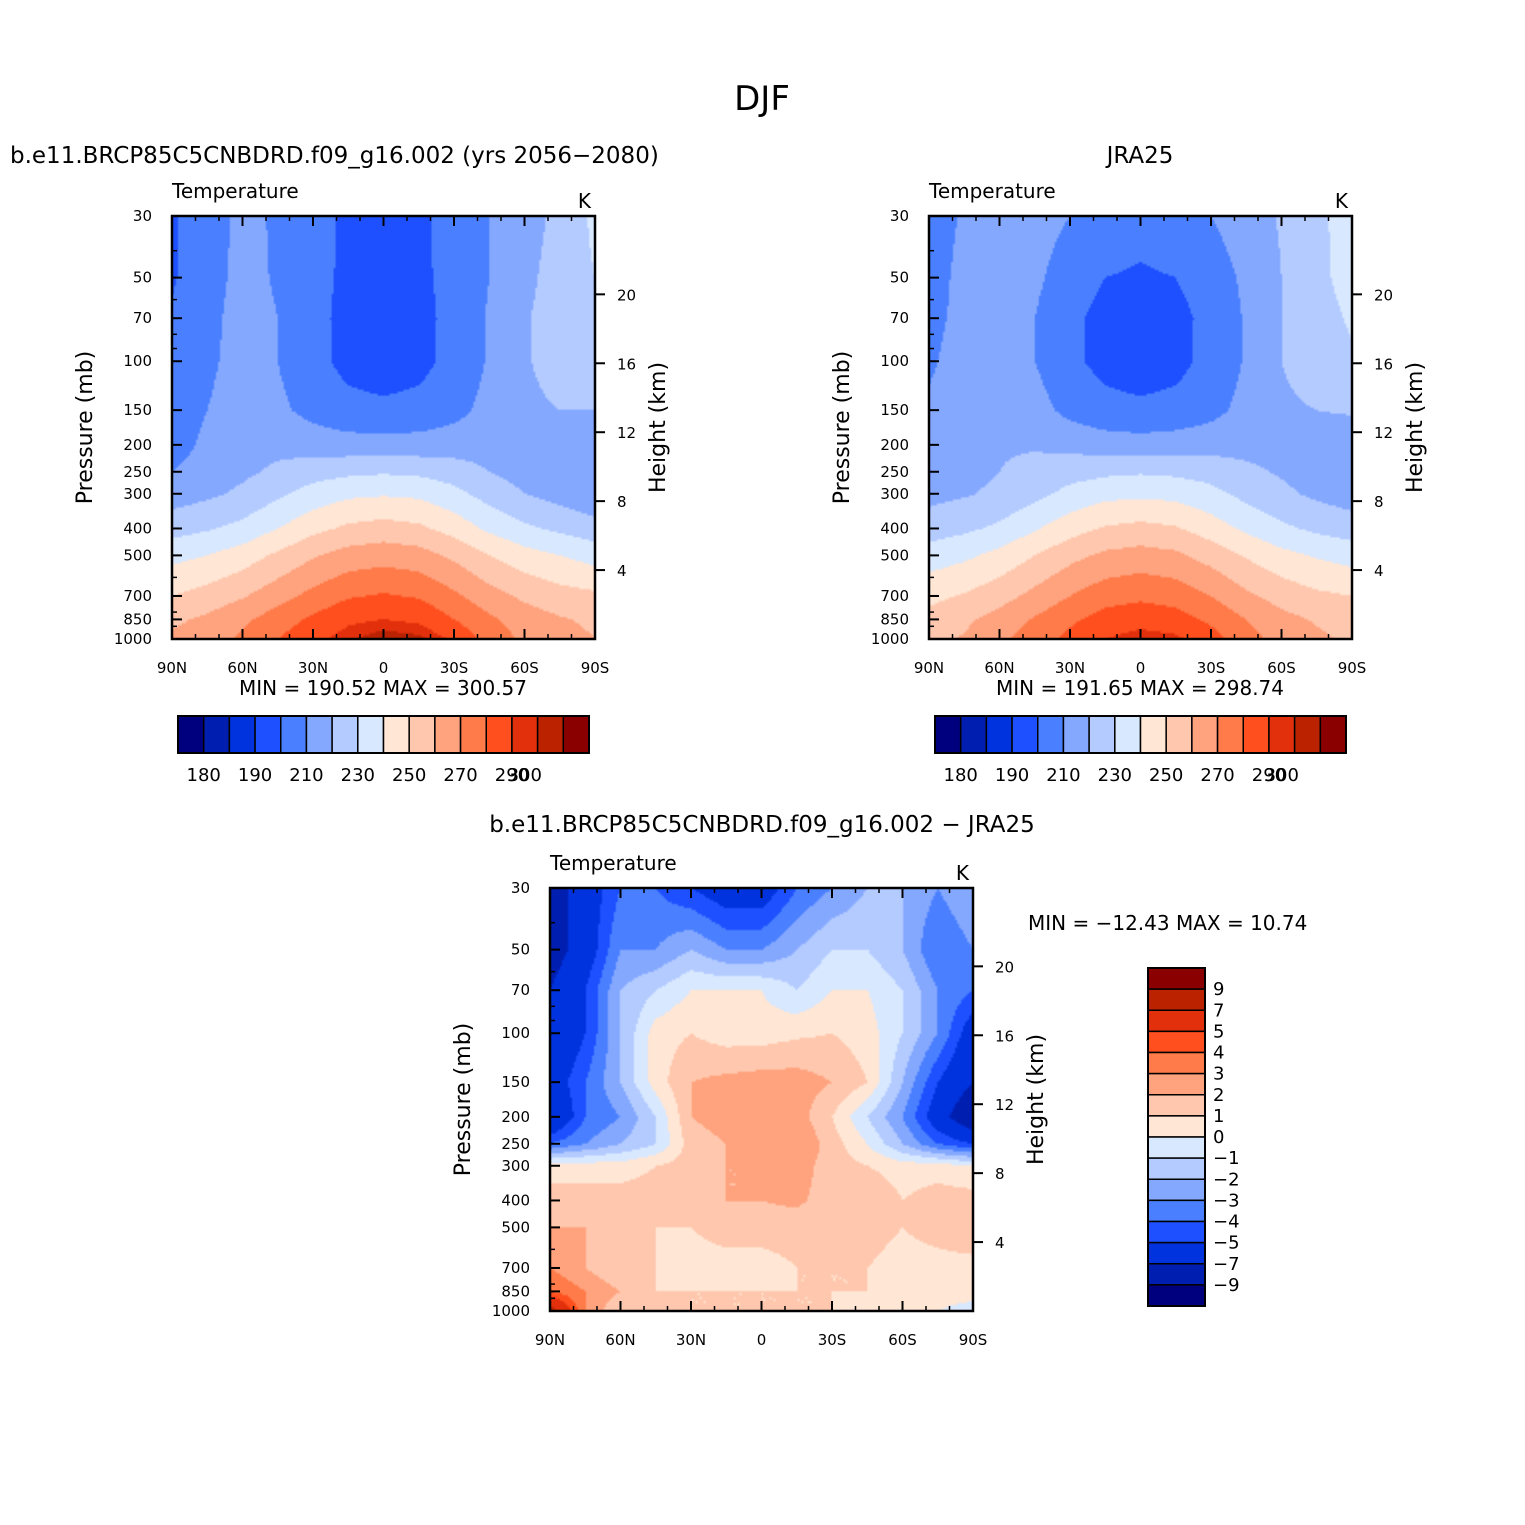 This screenshot has width=1525, height=1525. I want to click on min-max-label: MIN = −12.43 MAX = 10.74, so click(1167, 923).